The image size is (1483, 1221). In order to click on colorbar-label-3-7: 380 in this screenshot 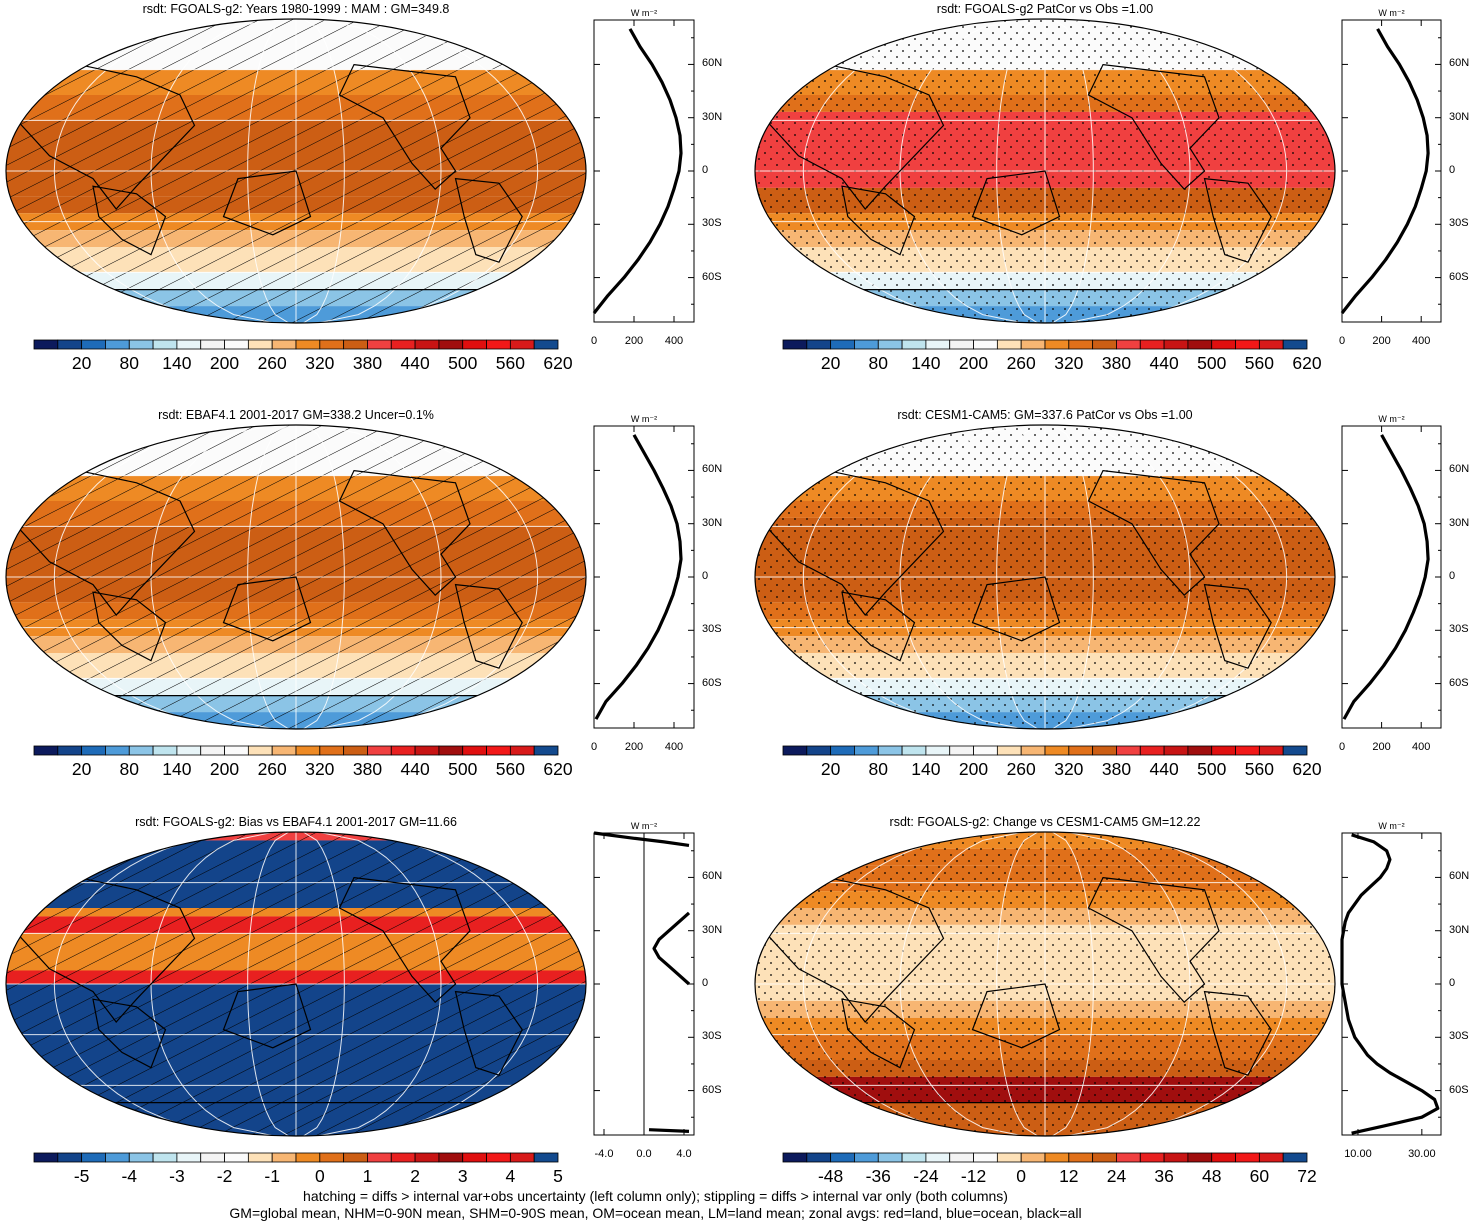, I will do `click(367, 769)`.